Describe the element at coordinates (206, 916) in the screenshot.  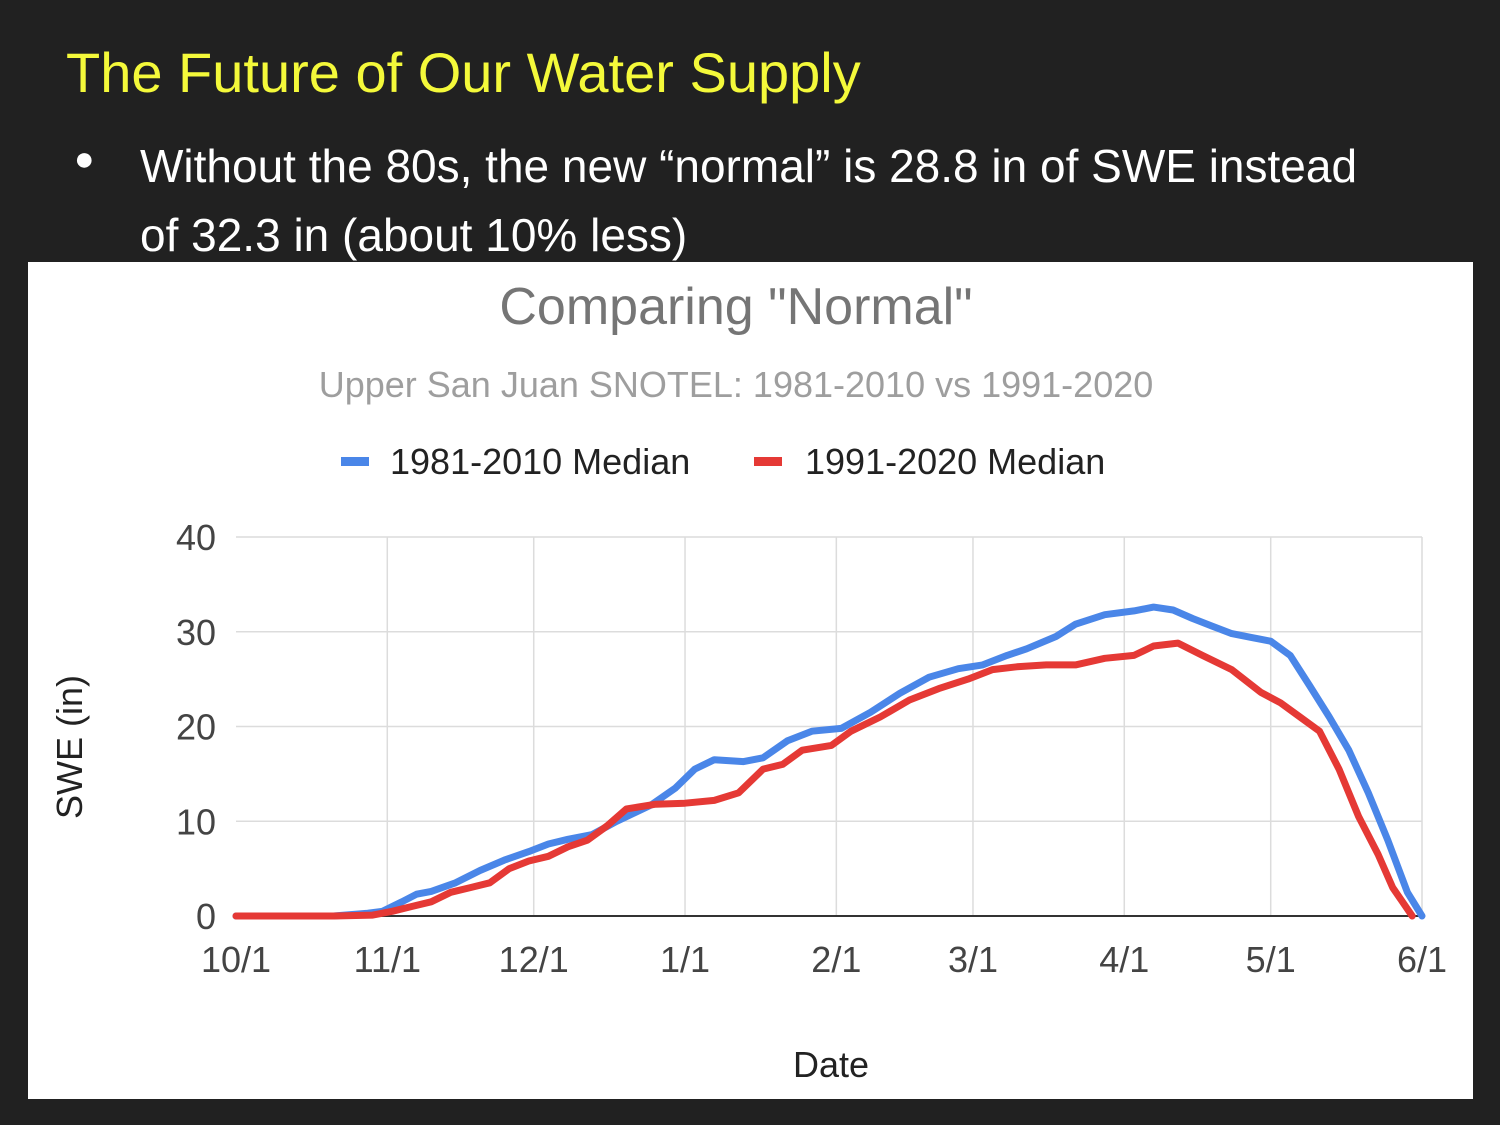
I see `y-tick-0: 0` at that location.